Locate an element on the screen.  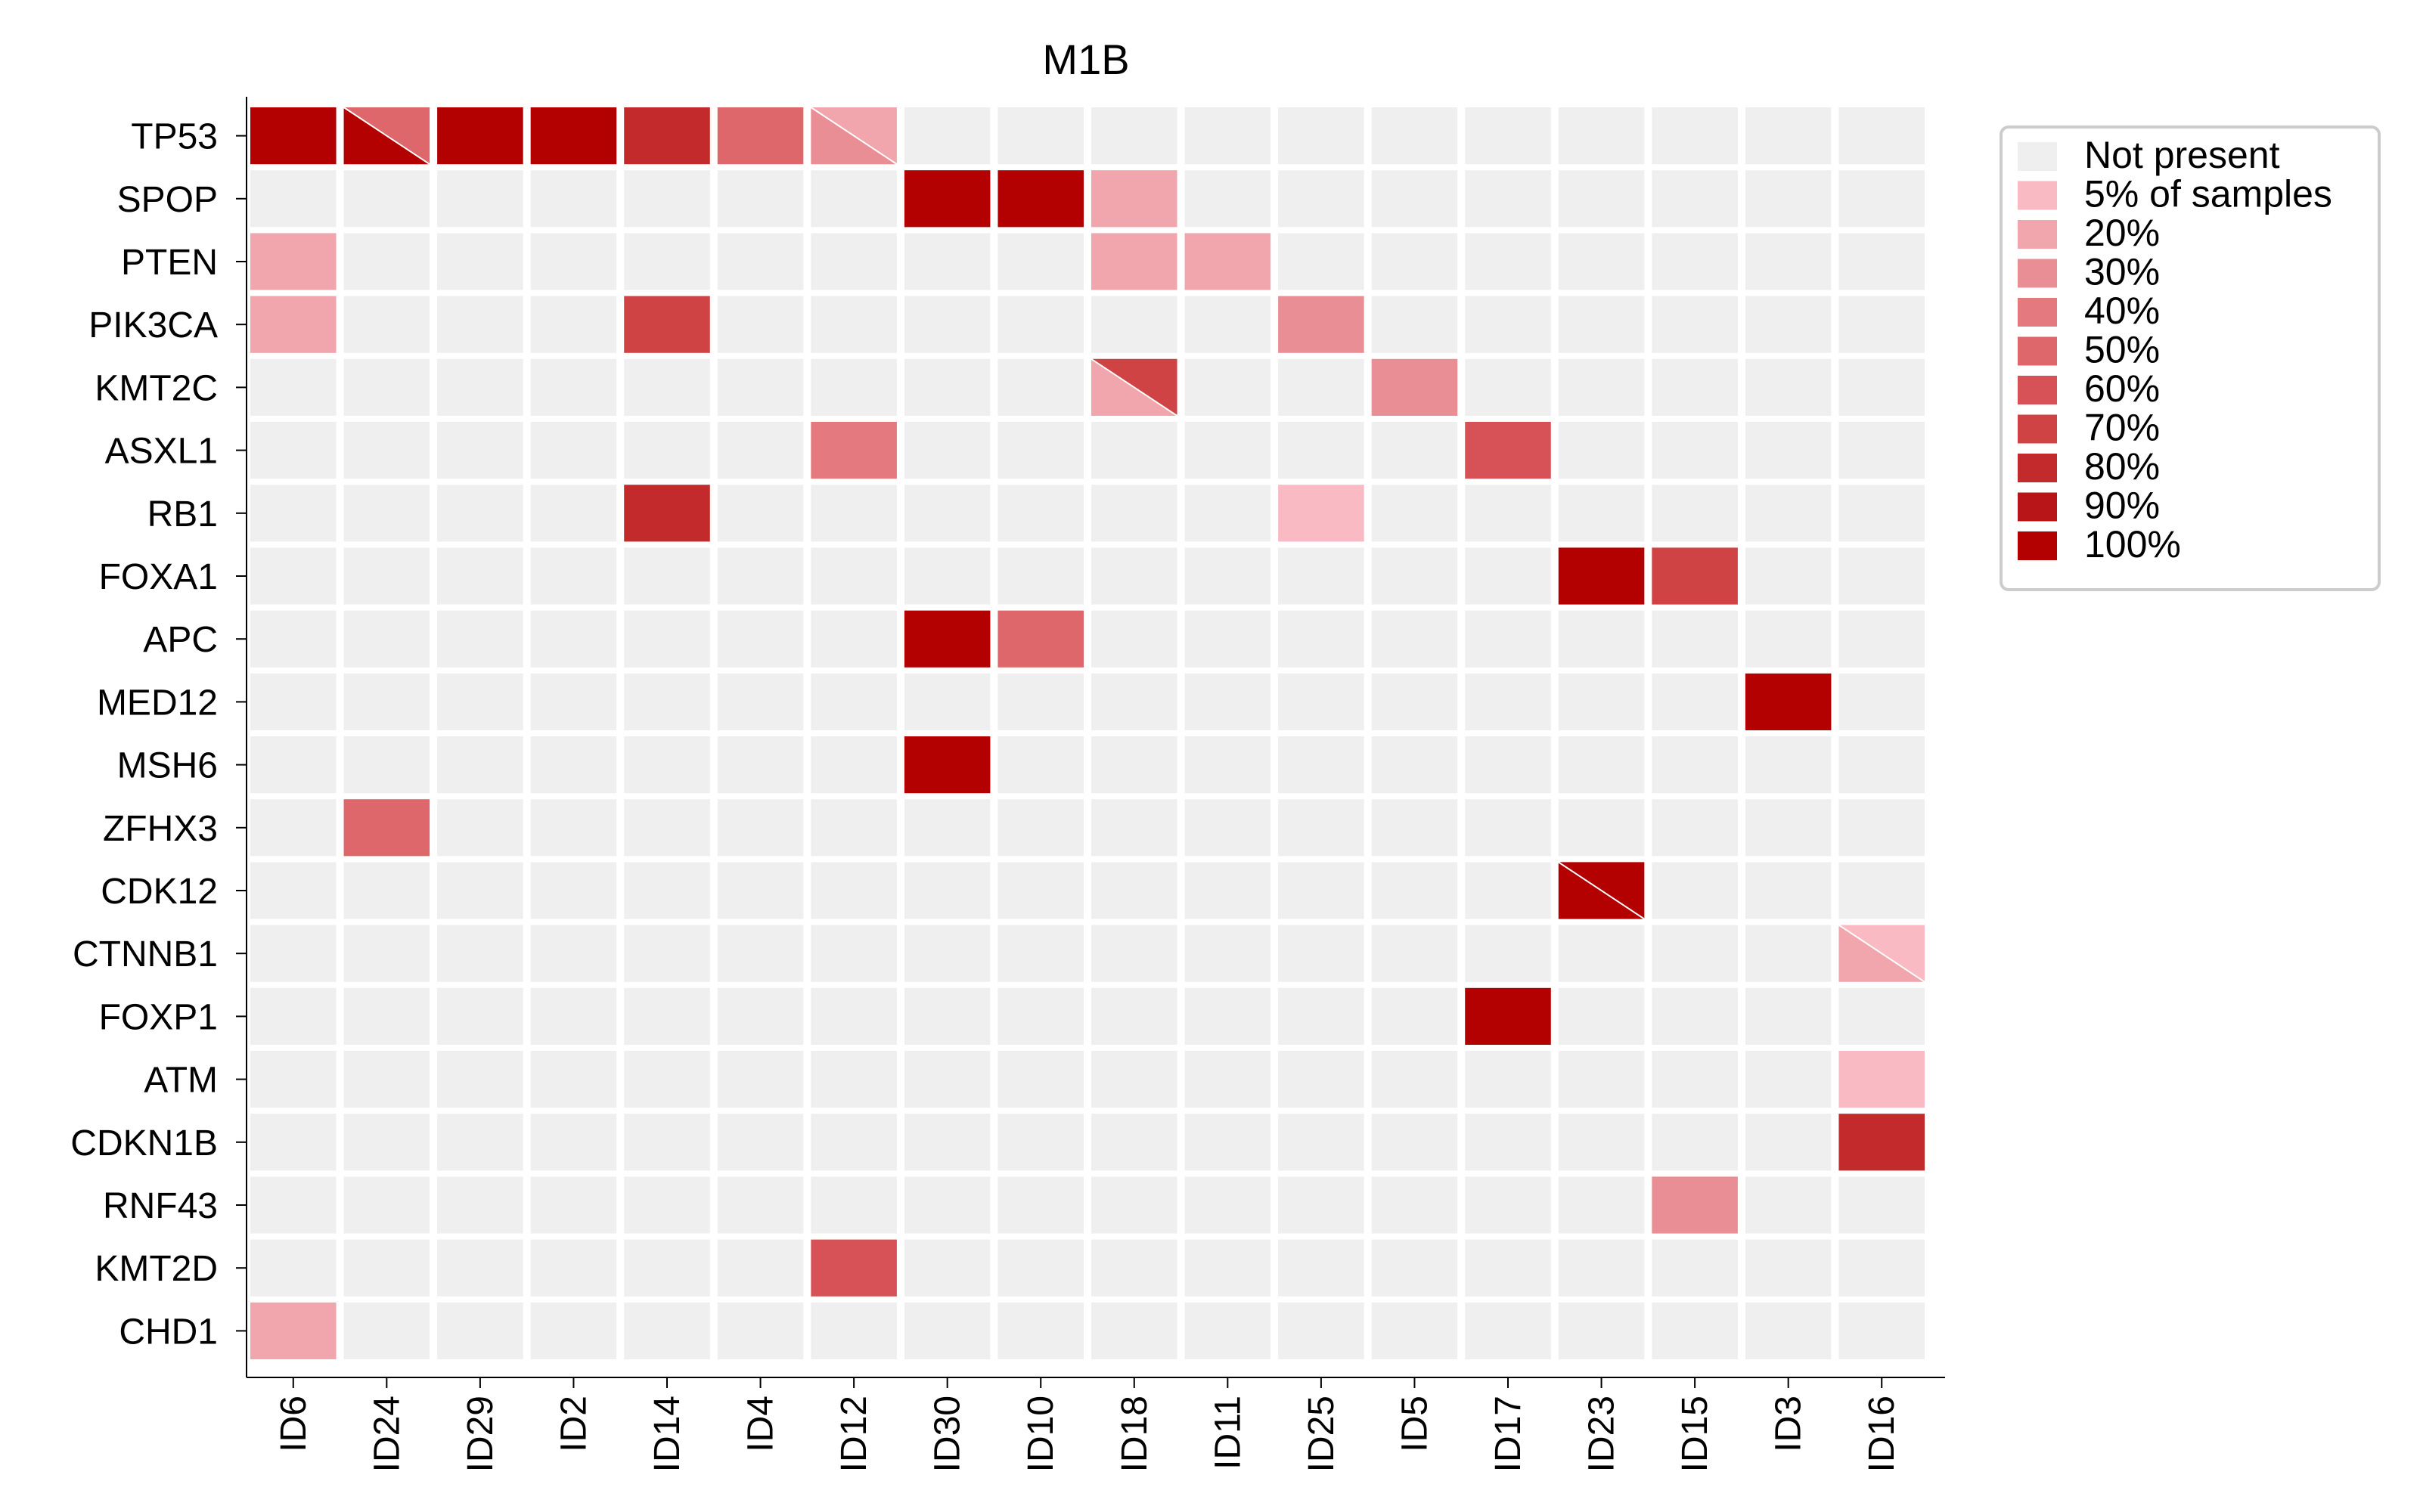
cell-kmt2c-id18 is located at coordinates (1134, 388).